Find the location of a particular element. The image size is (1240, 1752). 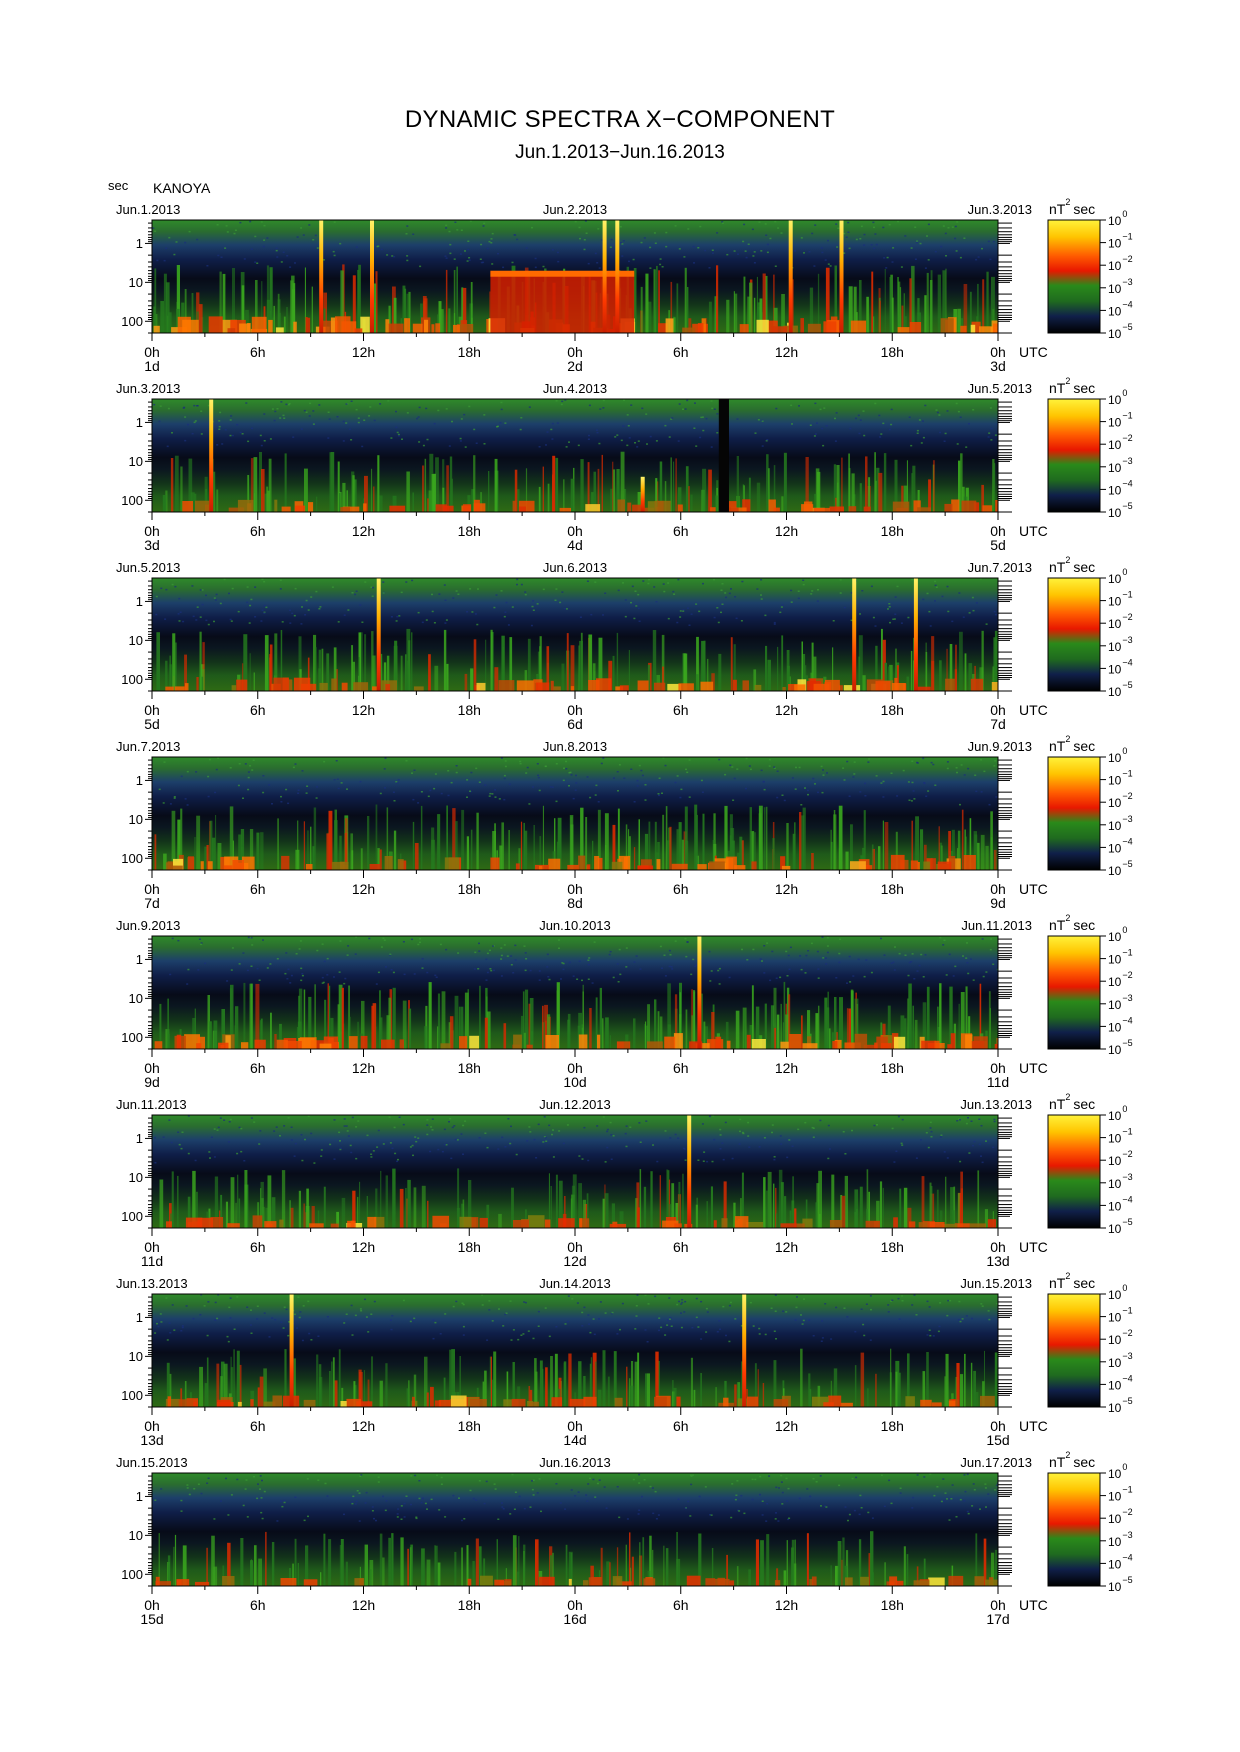

panel-date-left: Jun.3.2013 is located at coordinates (148, 388).